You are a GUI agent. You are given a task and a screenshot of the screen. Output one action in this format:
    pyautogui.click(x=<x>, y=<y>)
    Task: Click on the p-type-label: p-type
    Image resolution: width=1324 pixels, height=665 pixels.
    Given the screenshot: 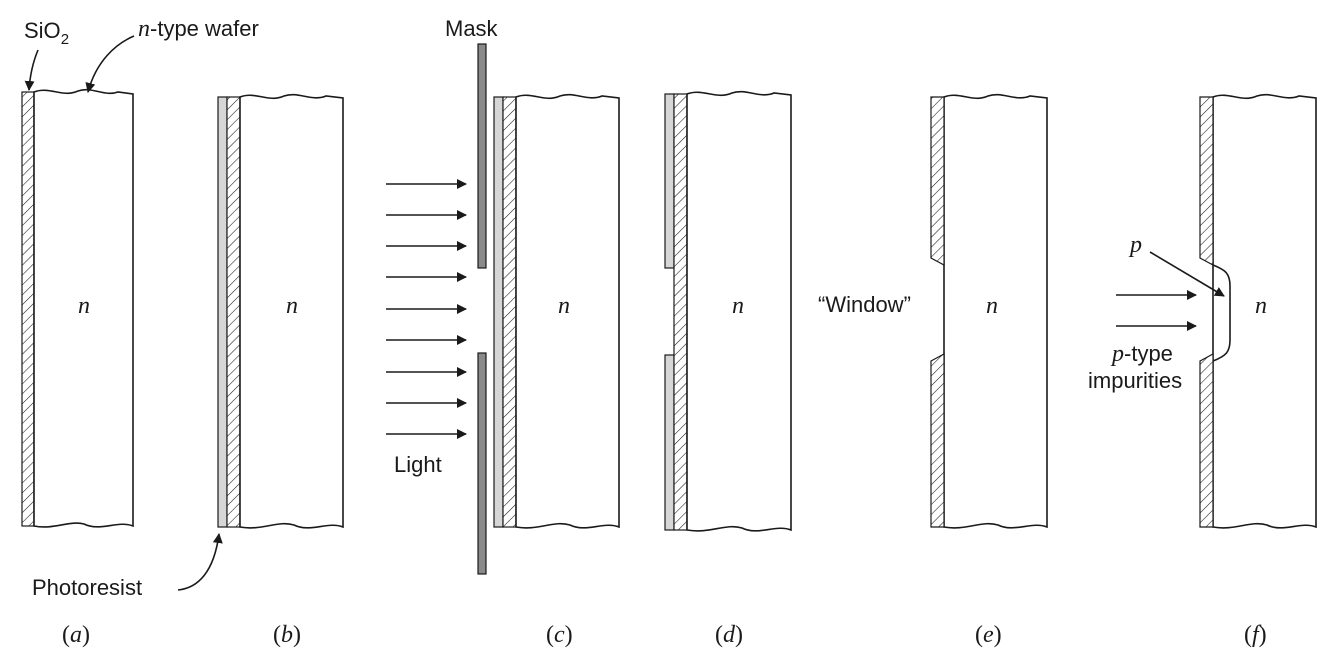 What is the action you would take?
    pyautogui.click(x=1141, y=354)
    